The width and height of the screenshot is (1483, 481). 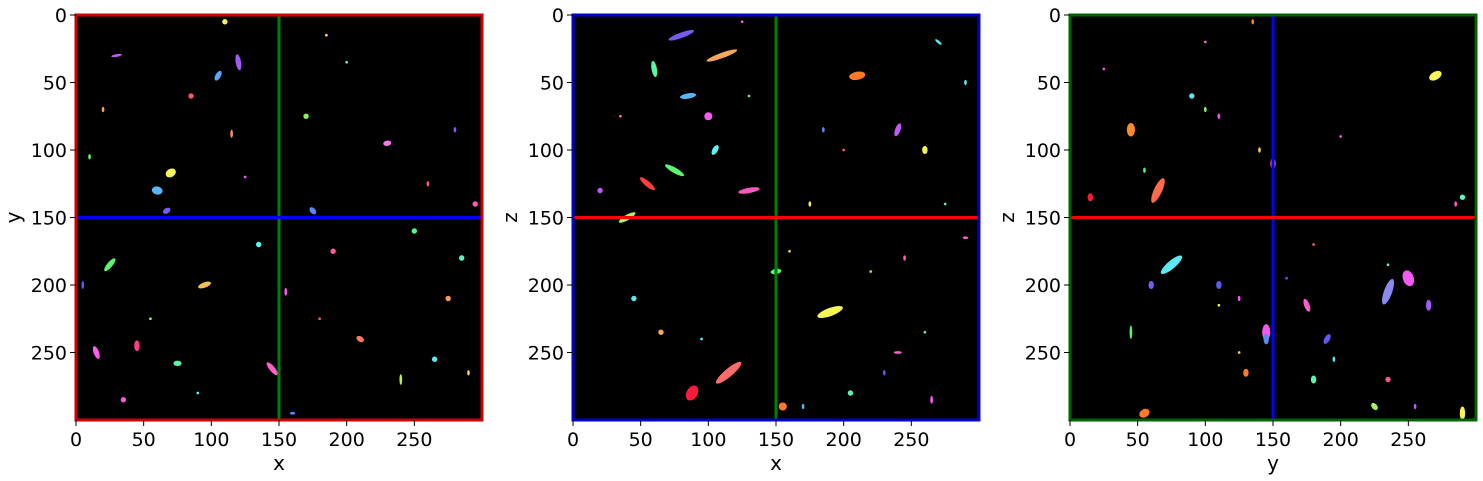 I want to click on y-tick-label: 150, so click(x=49, y=219).